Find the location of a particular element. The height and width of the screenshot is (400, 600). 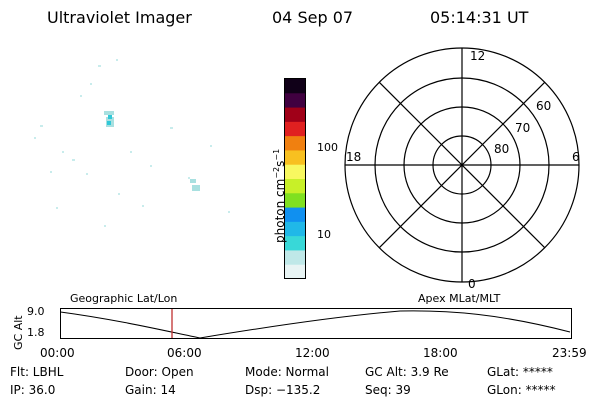

polar-label-18: 18 is located at coordinates (353, 157).